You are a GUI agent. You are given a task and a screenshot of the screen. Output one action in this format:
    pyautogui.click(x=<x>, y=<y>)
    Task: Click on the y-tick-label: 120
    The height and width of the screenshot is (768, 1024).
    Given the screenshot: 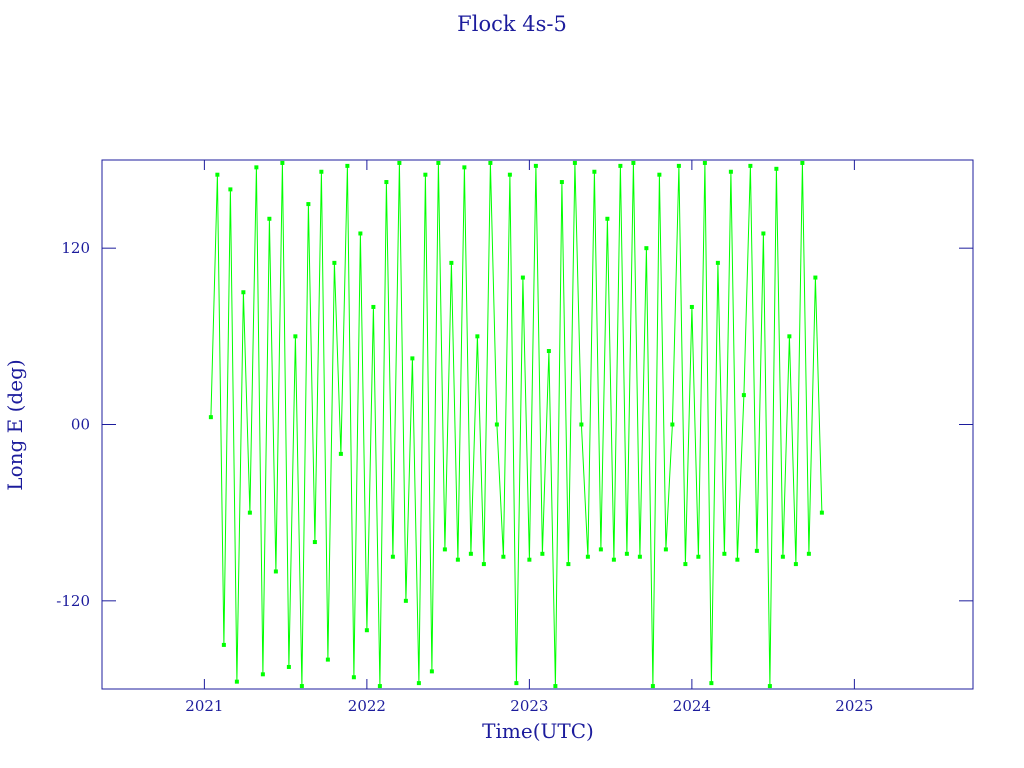 What is the action you would take?
    pyautogui.click(x=75, y=248)
    